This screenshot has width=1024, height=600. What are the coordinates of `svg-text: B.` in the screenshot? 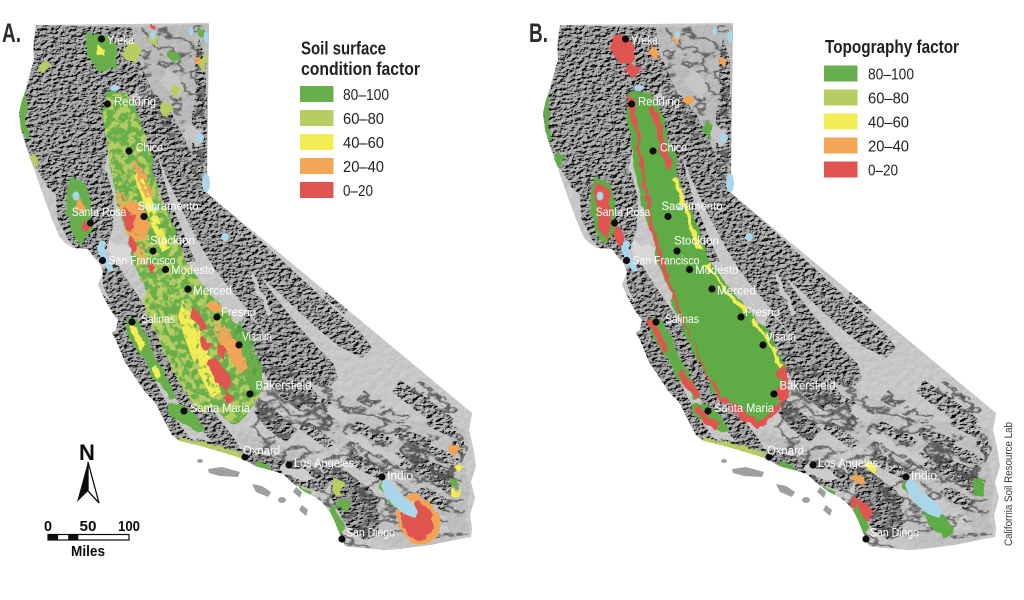 It's located at (538, 33).